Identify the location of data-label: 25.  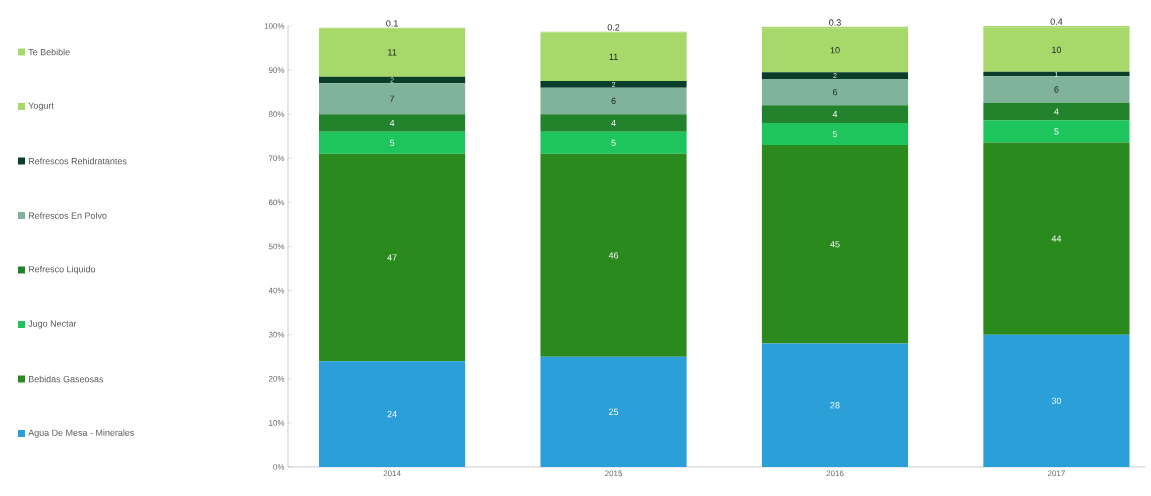
(614, 412).